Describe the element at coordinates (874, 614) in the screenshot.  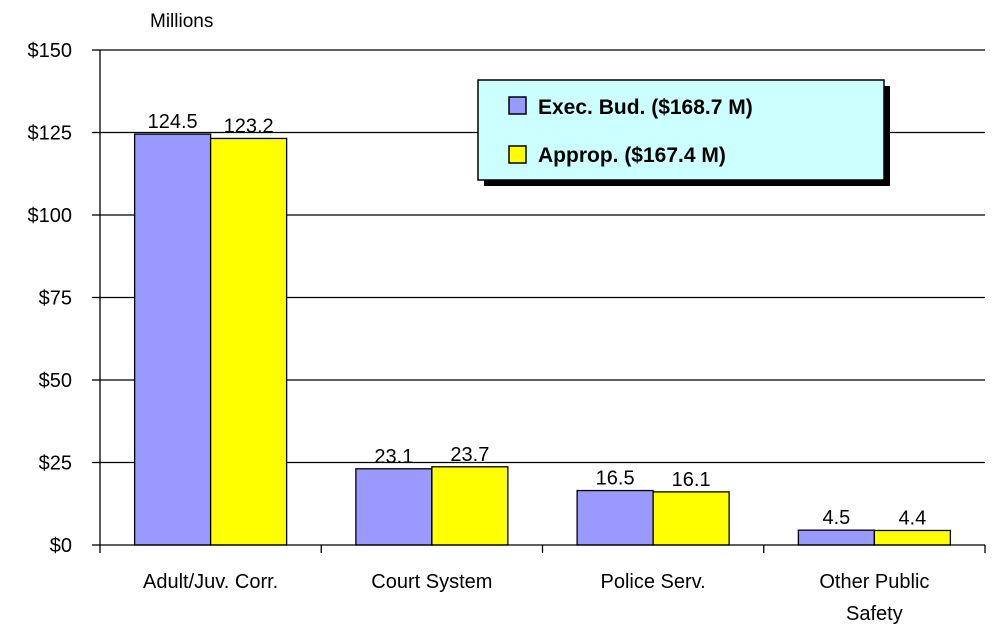
I see `x-tick-label: Safety` at that location.